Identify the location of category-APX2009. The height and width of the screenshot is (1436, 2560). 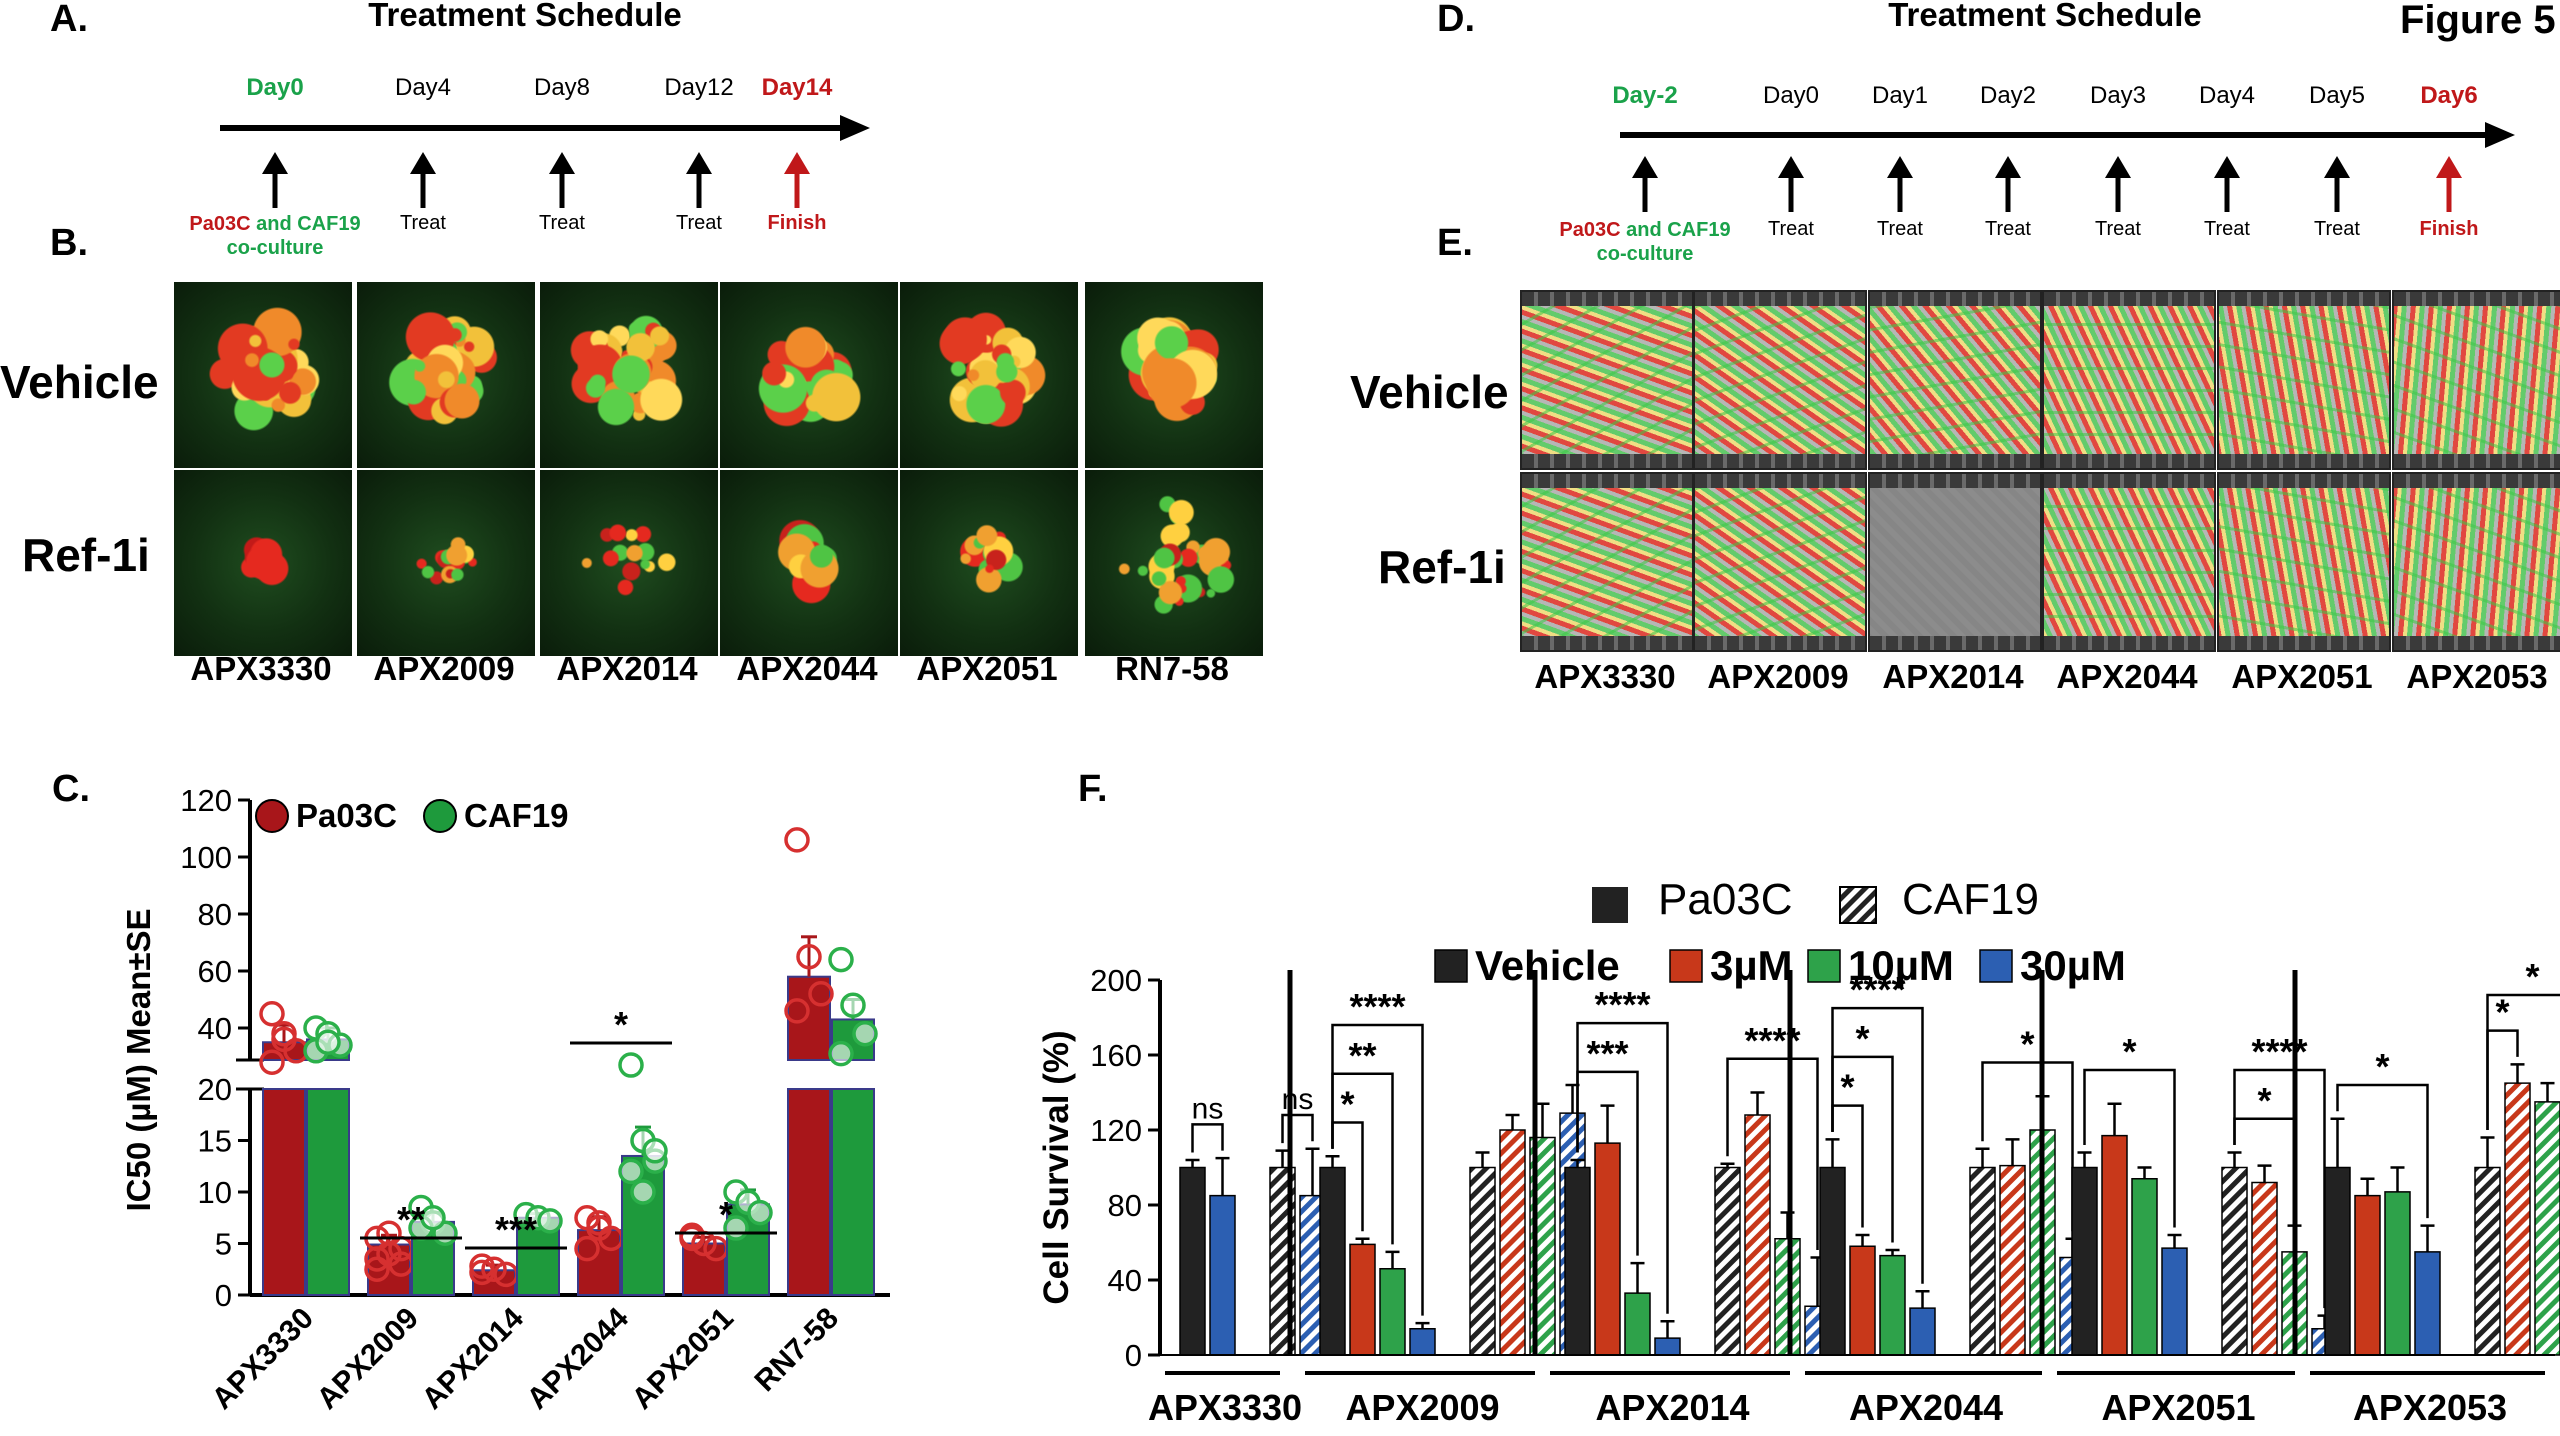
(411, 1245).